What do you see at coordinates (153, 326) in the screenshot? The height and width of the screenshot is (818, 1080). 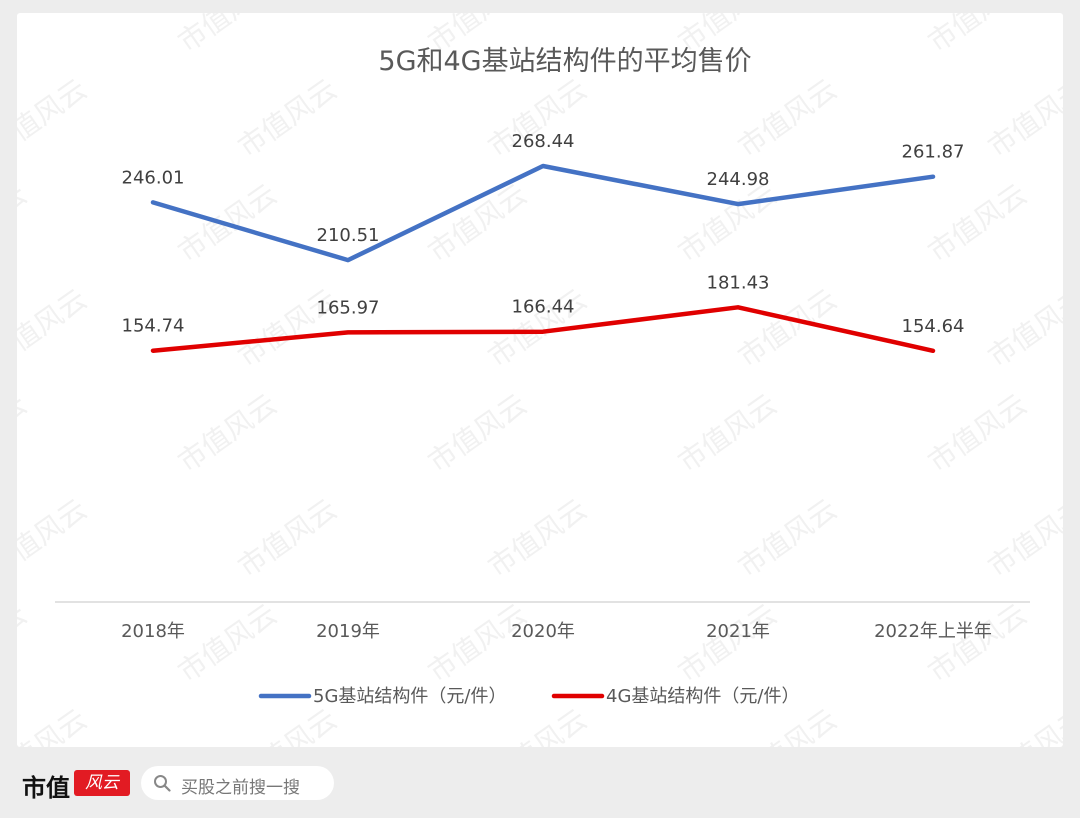 I see `data-label: 154.74` at bounding box center [153, 326].